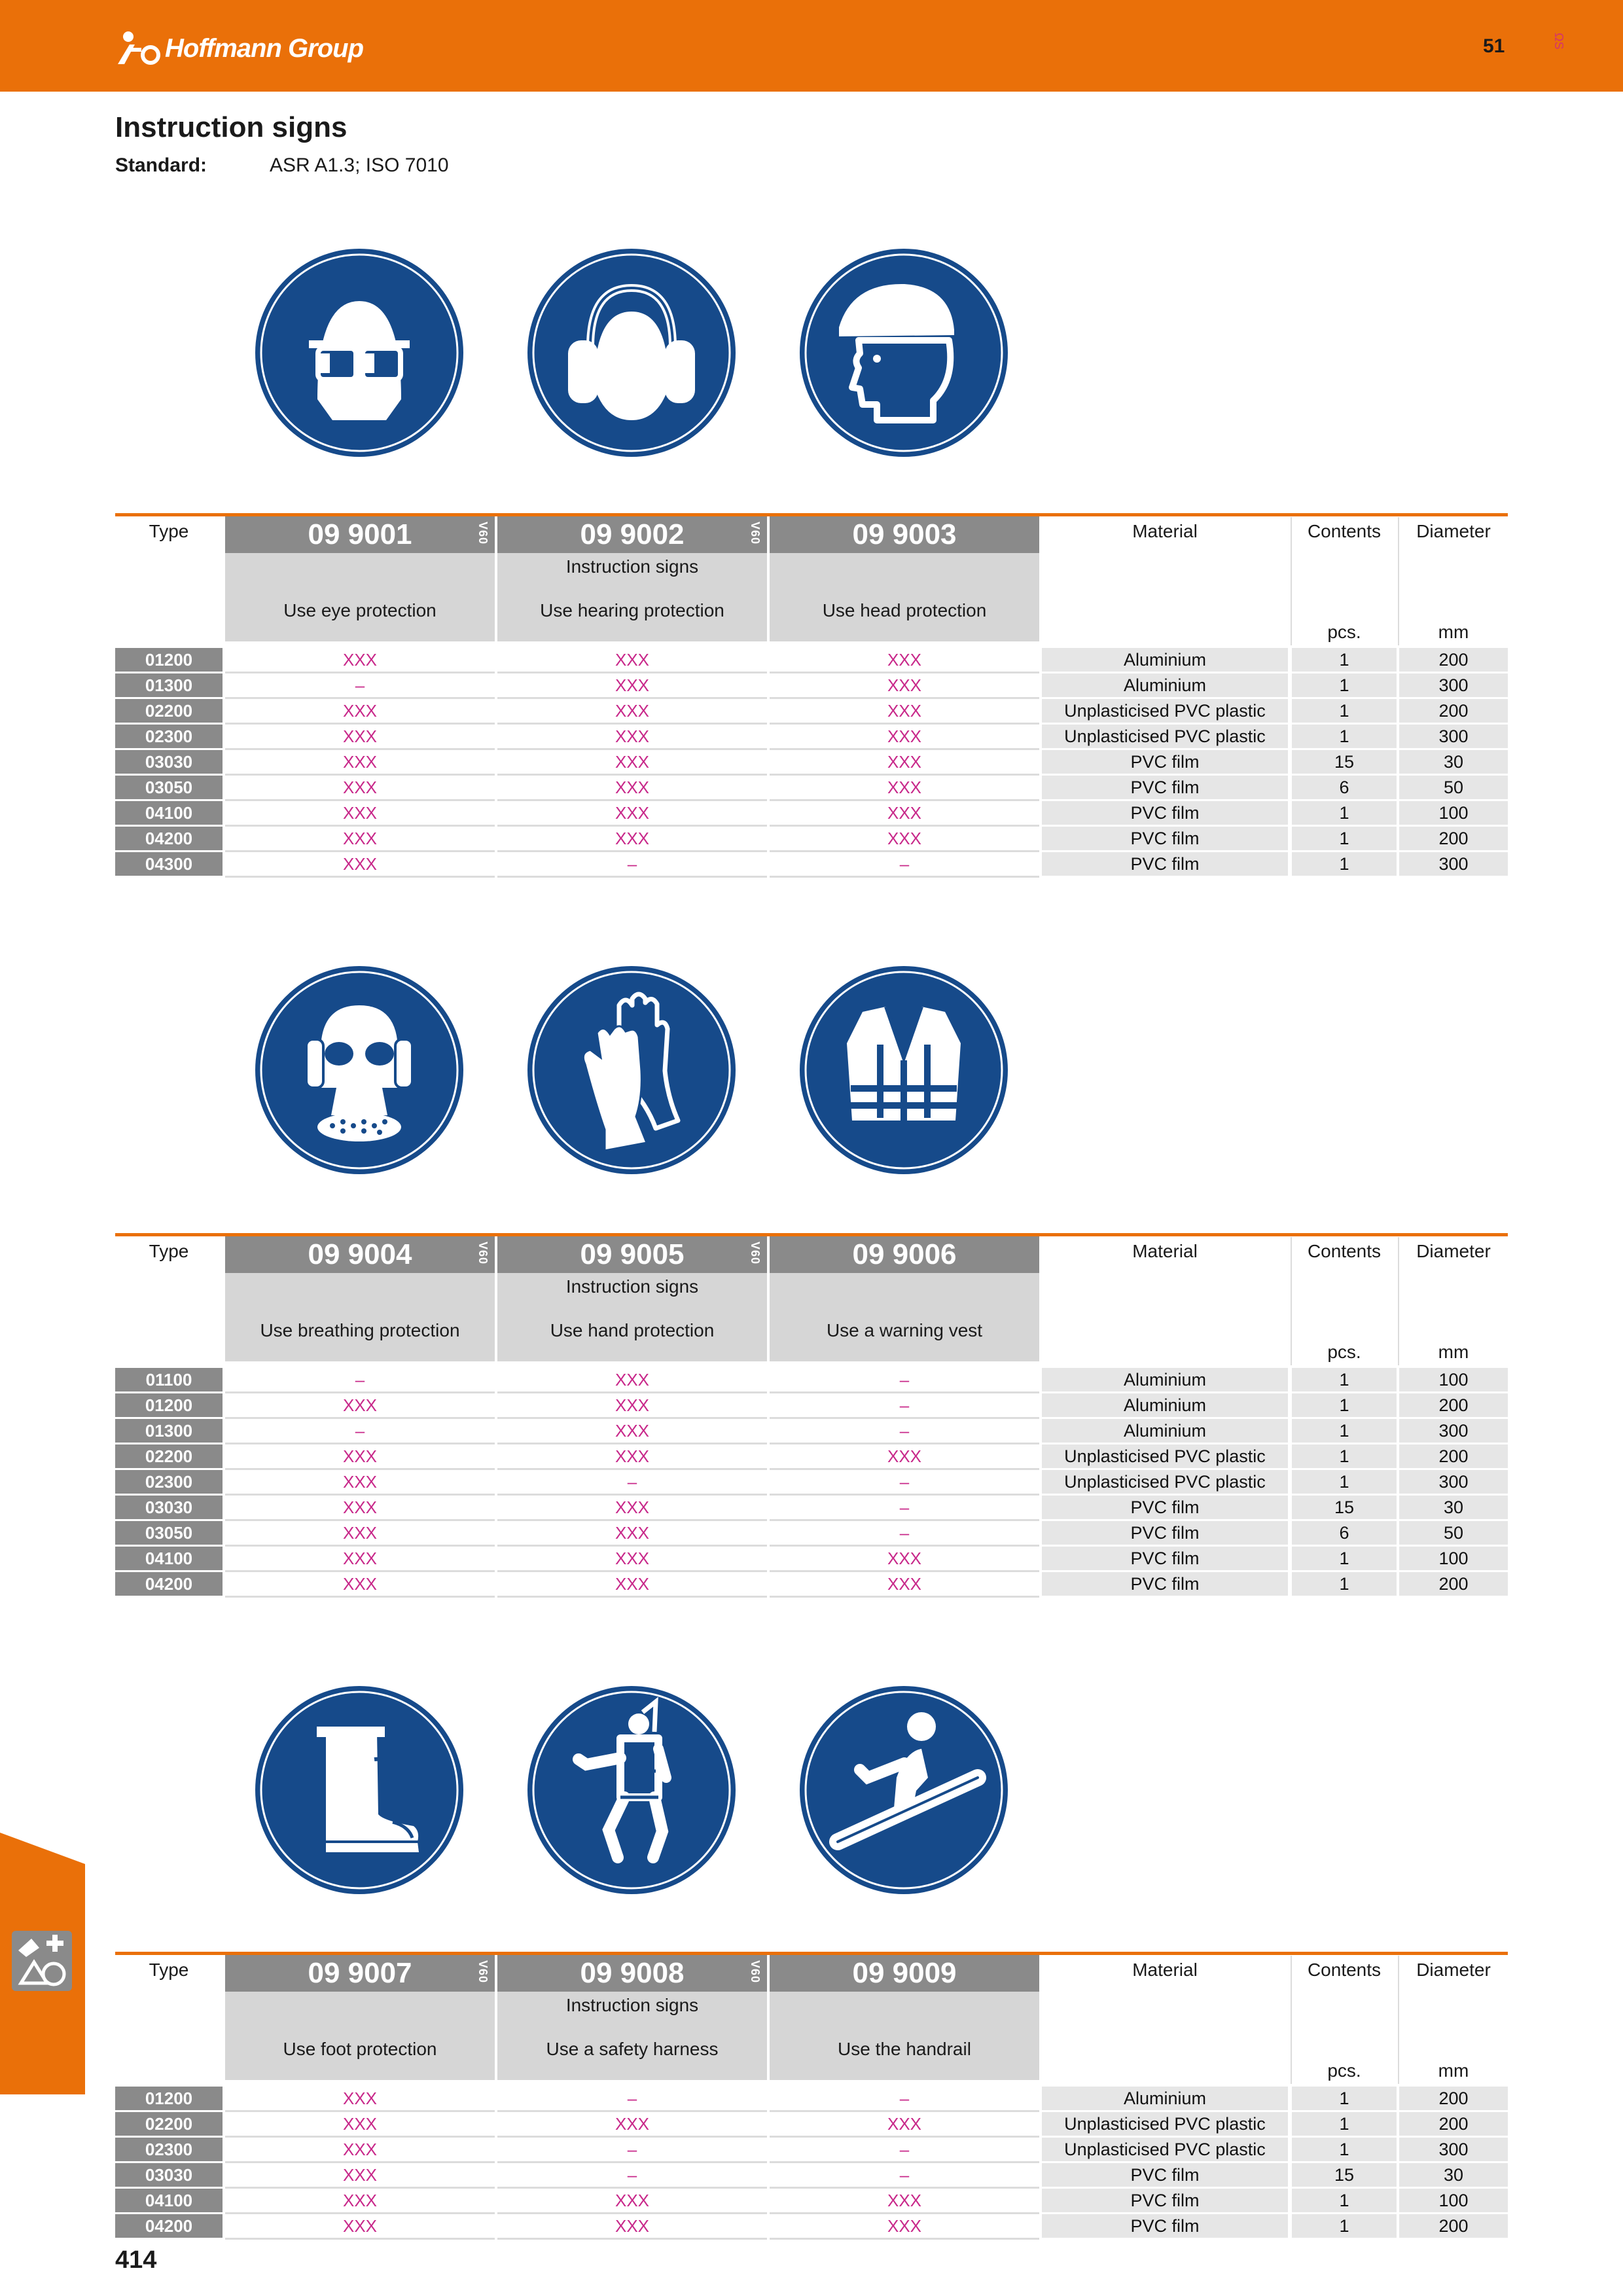 This screenshot has height=2296, width=1623. I want to click on v-tag: V60, so click(210, 533).